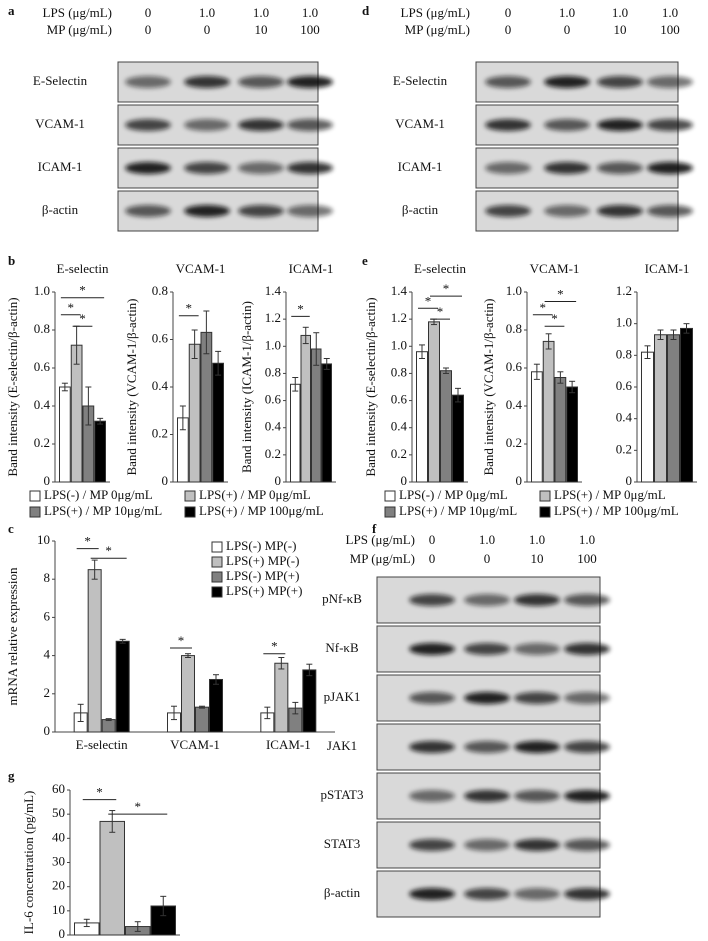  Describe the element at coordinates (60, 80) in the screenshot. I see `blot-row-label: E-Selectin` at that location.